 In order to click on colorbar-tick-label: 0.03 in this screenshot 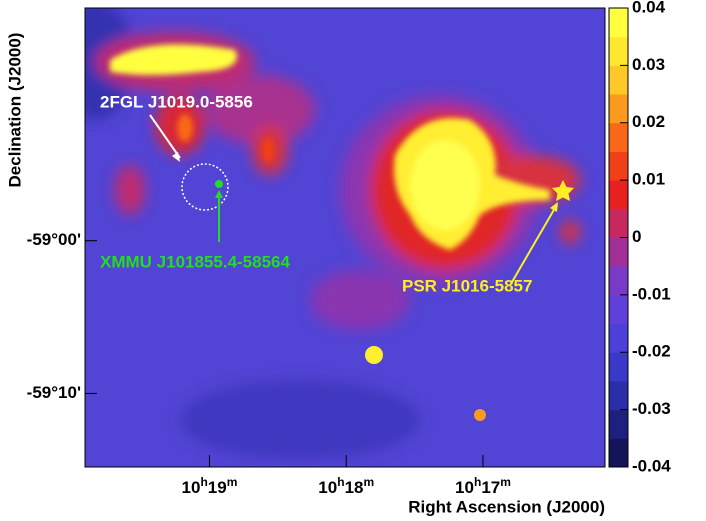, I will do `click(648, 64)`.